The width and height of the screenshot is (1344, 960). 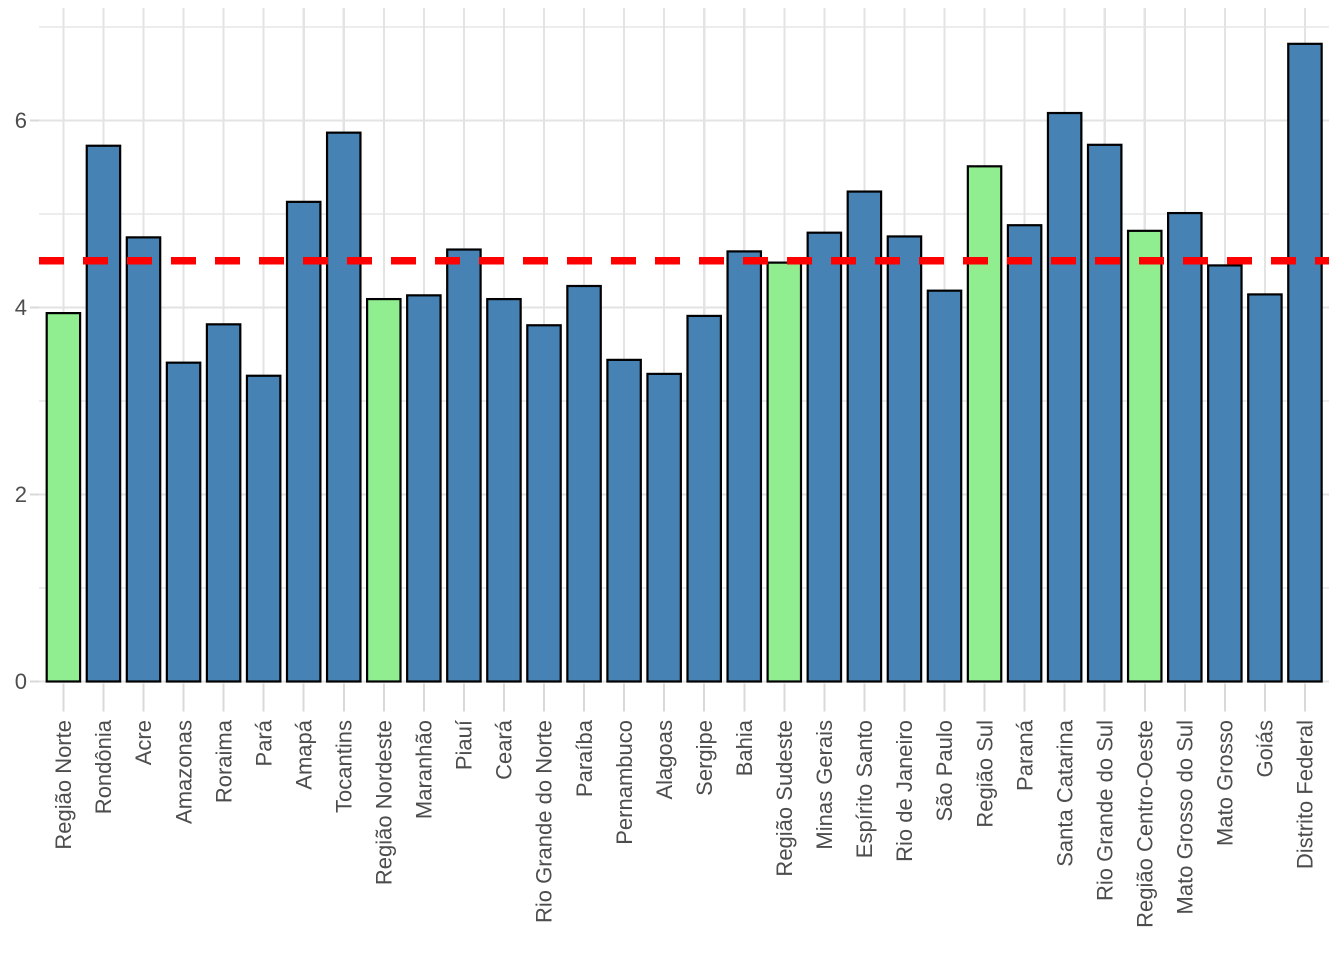 What do you see at coordinates (21, 494) in the screenshot?
I see `y-axis-label: 2` at bounding box center [21, 494].